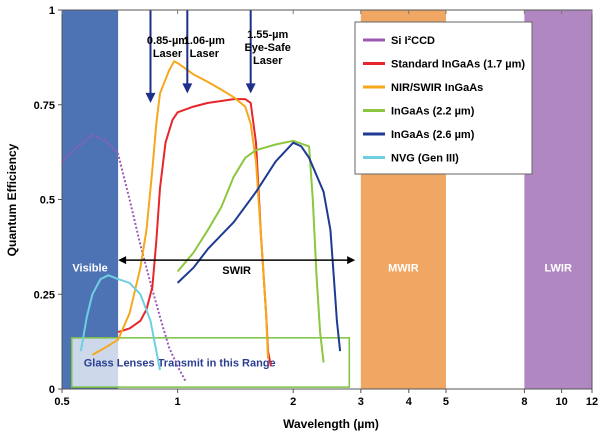 The image size is (600, 434). Describe the element at coordinates (178, 402) in the screenshot. I see `x-tick-label: 1` at that location.